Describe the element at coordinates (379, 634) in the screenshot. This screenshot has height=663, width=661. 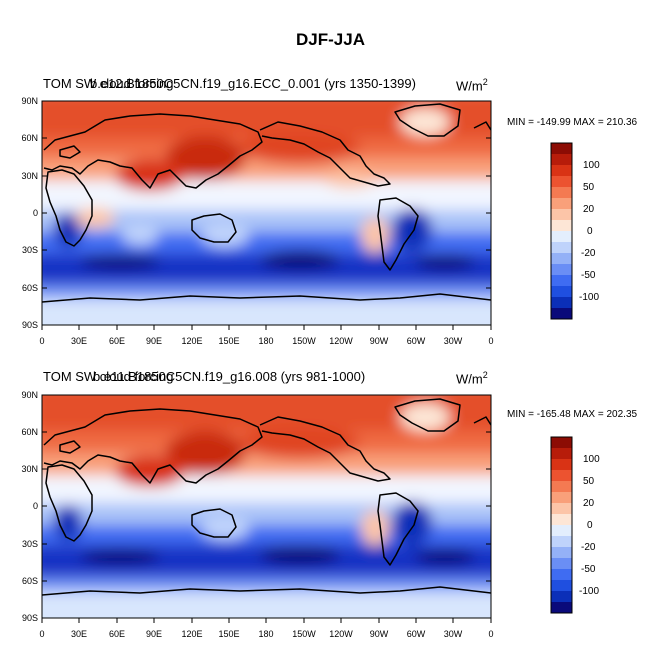
I see `x-label-90w-2: 90W` at that location.